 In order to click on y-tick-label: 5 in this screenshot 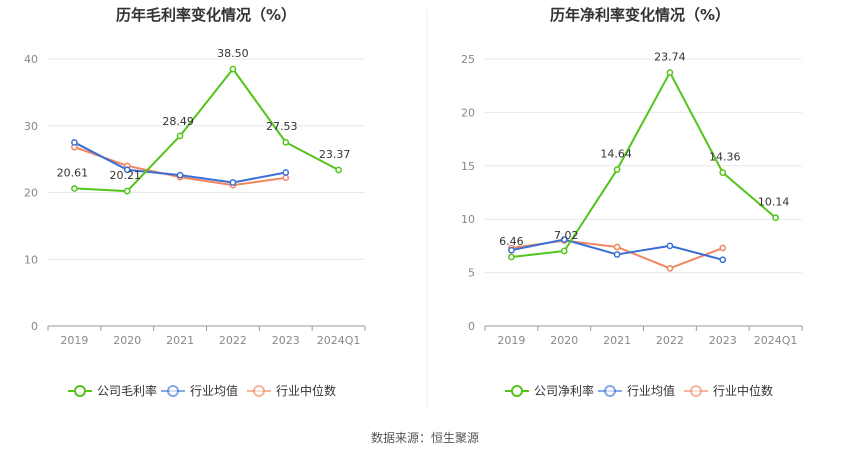, I will do `click(471, 273)`.